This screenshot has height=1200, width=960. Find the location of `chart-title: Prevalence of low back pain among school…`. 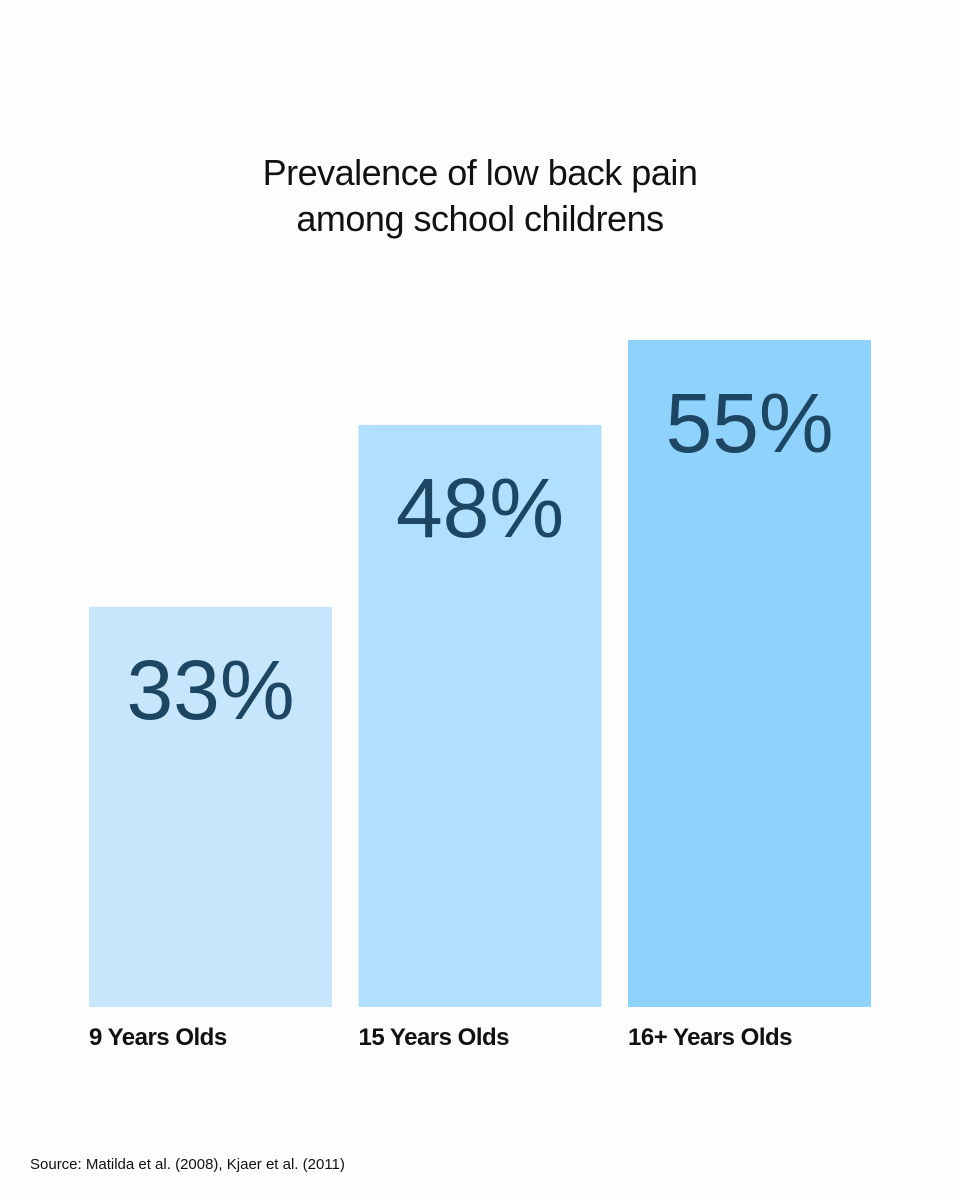

chart-title: Prevalence of low back pain among school… is located at coordinates (480, 195).